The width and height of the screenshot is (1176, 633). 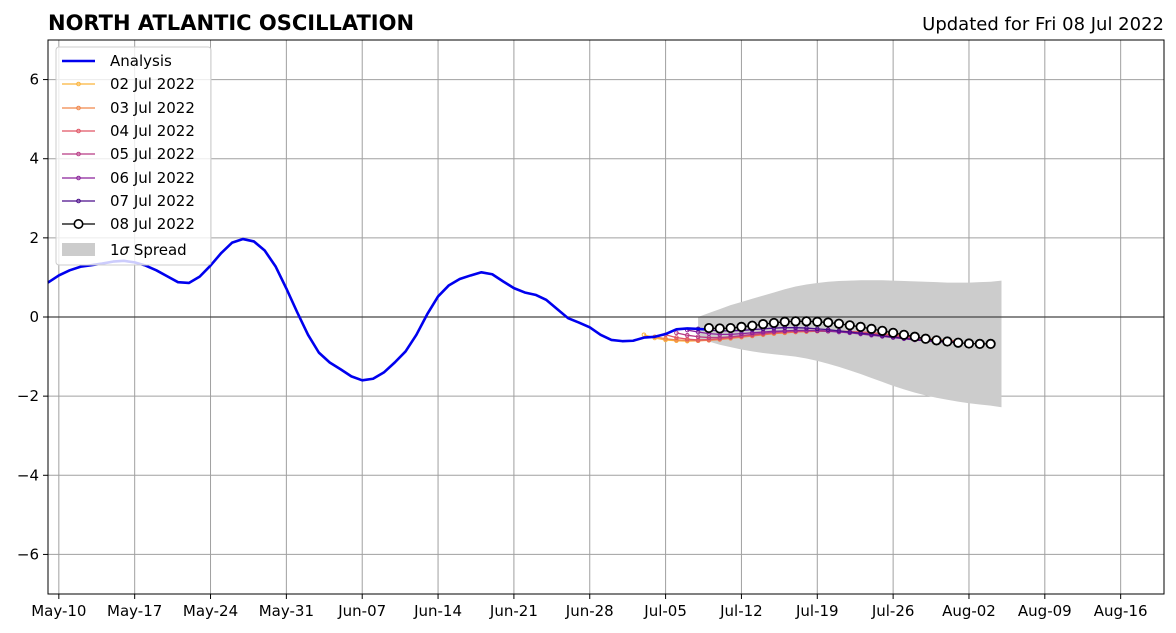 What do you see at coordinates (231, 23) in the screenshot?
I see `chart-title: NORTH ATLANTIC OSCILLATION` at bounding box center [231, 23].